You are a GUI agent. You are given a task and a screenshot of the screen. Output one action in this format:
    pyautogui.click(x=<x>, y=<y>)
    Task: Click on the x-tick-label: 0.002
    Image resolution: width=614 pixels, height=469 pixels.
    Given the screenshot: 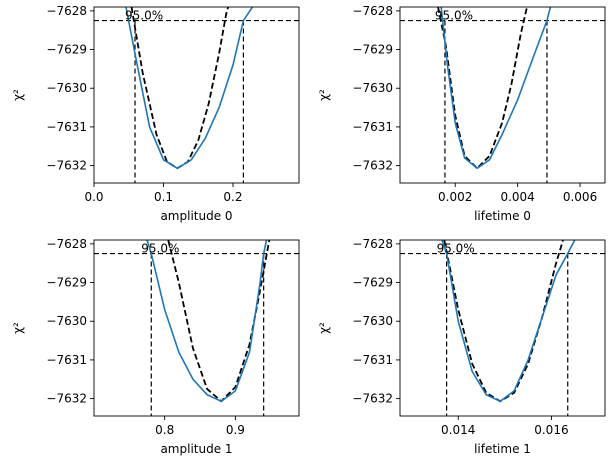 What is the action you would take?
    pyautogui.click(x=455, y=197)
    